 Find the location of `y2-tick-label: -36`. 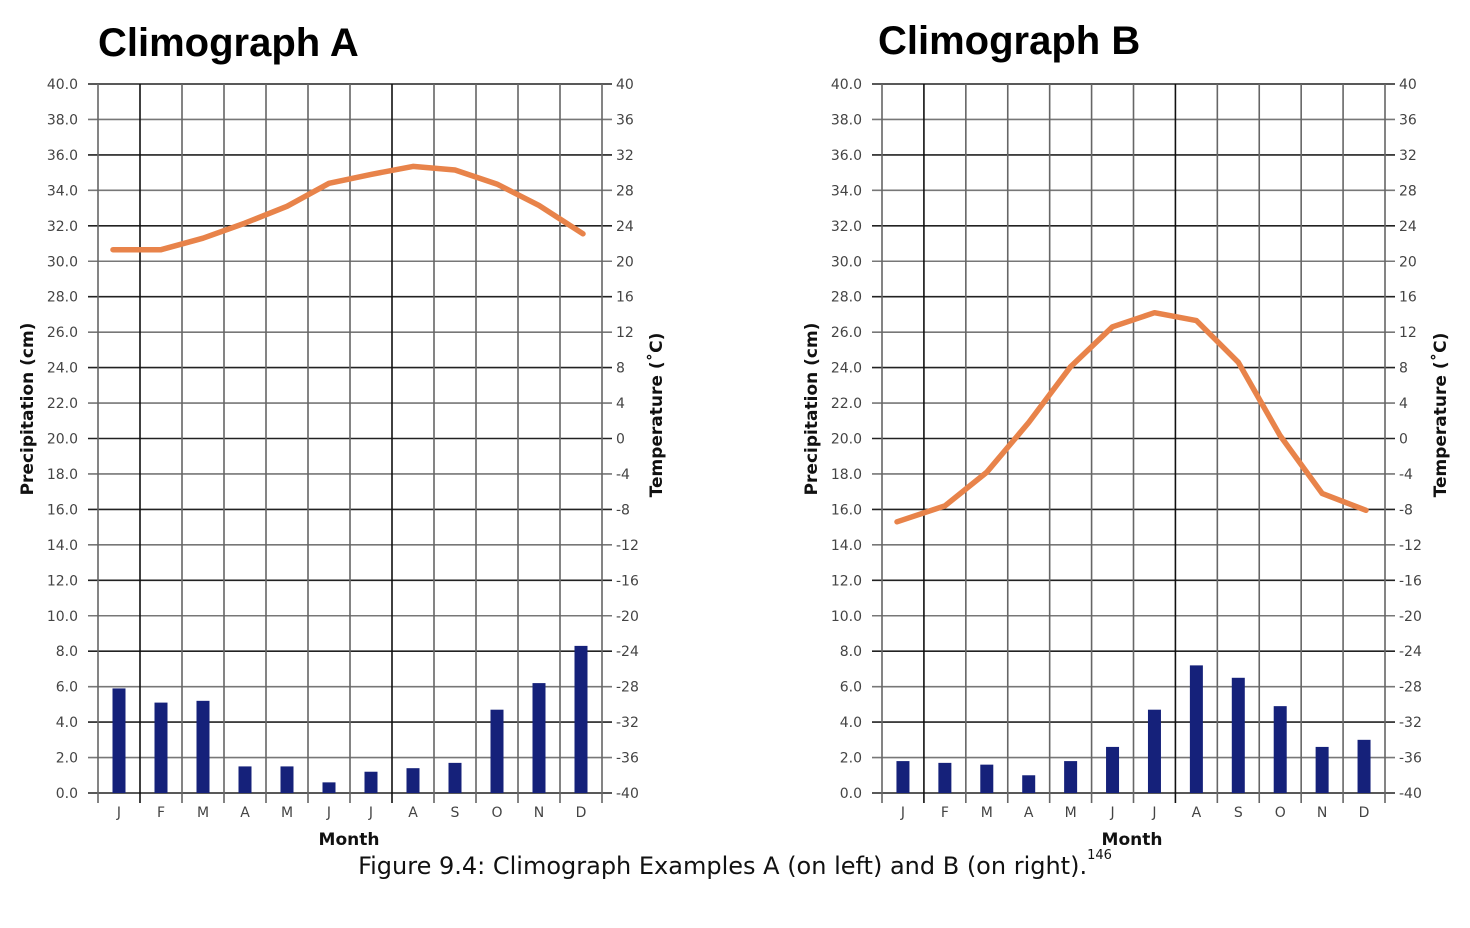

y2-tick-label: -36 is located at coordinates (627, 759).